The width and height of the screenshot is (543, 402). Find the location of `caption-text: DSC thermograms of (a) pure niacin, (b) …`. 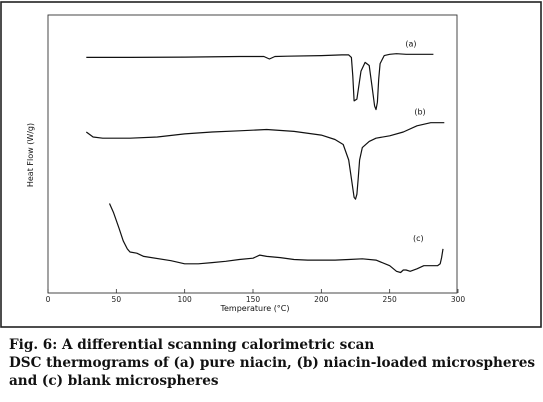

caption-text: DSC thermograms of (a) pure niacin, (b) … is located at coordinates (272, 372).